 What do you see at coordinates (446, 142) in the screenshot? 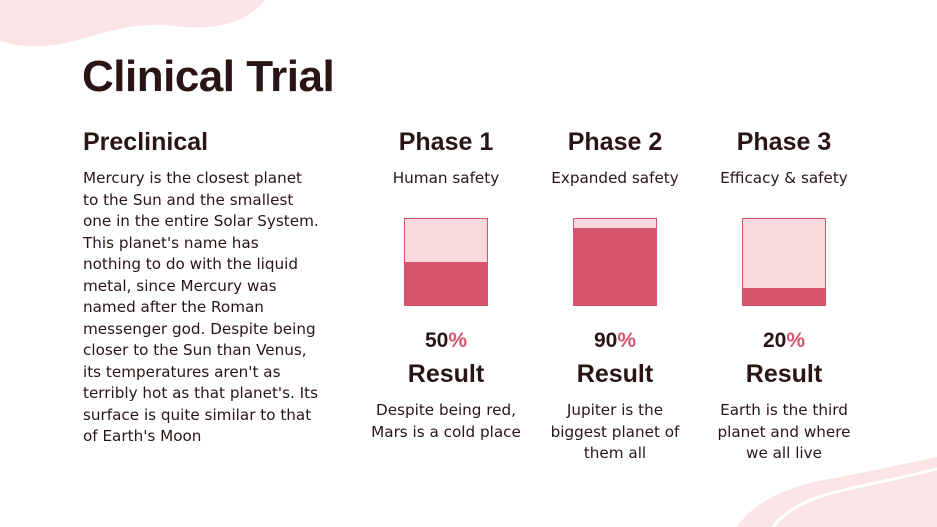
I see `phase-title: Phase 1` at bounding box center [446, 142].